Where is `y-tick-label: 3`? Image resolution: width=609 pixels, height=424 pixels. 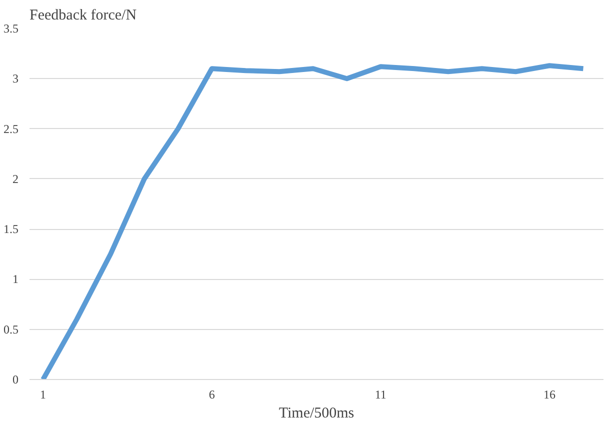 y-tick-label: 3 is located at coordinates (15, 79).